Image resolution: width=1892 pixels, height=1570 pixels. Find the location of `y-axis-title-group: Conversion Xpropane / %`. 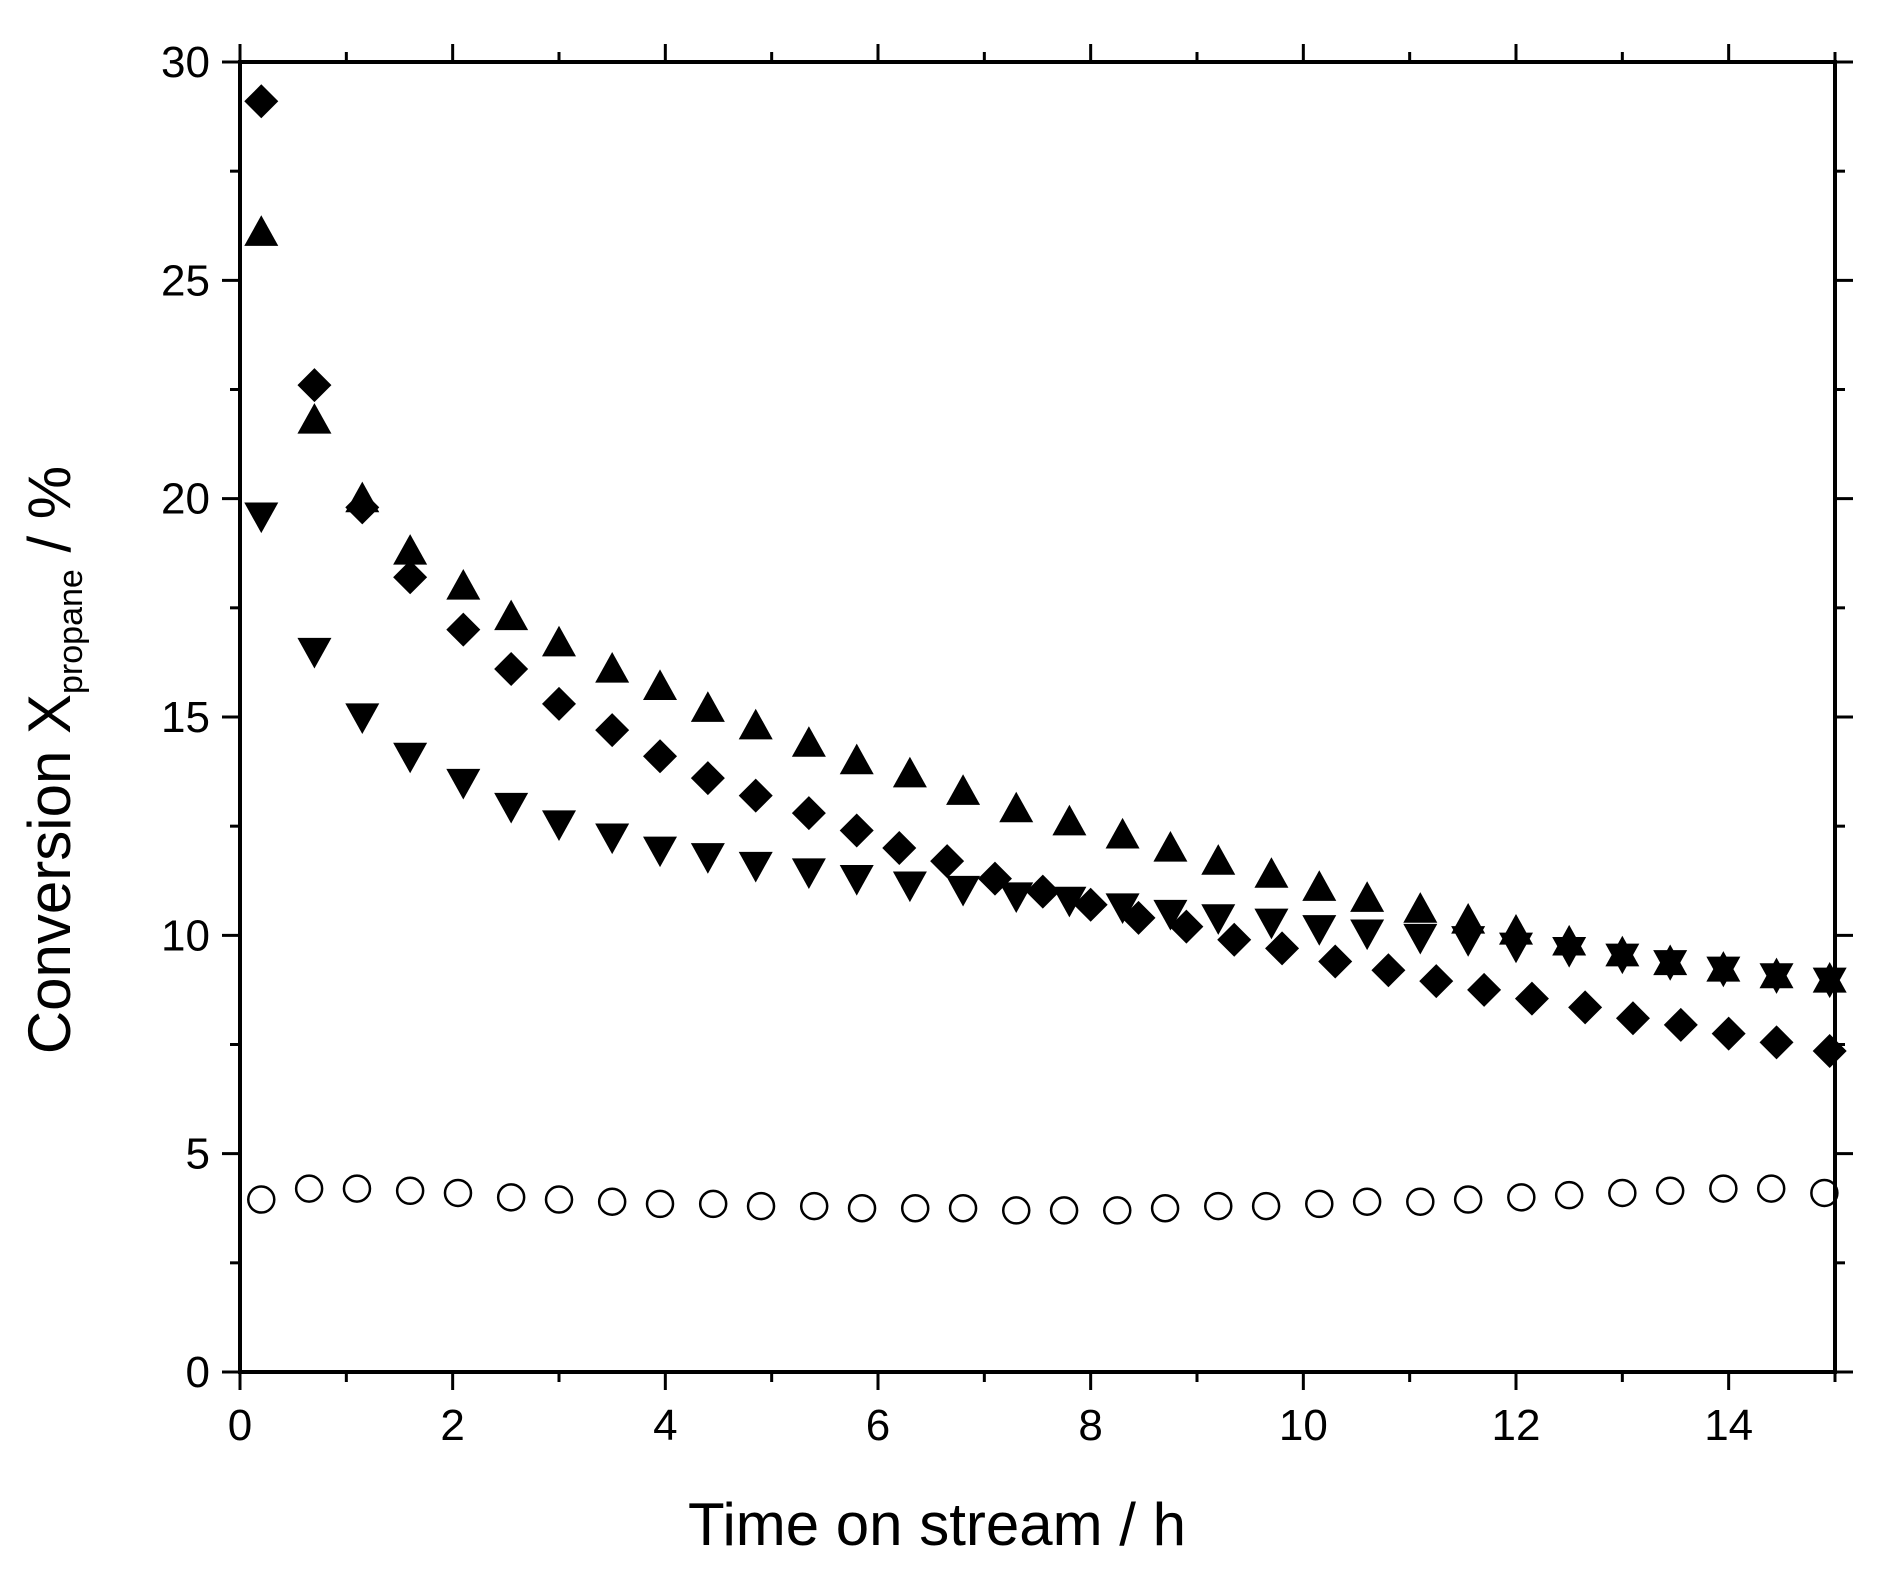

y-axis-title-group: Conversion Xpropane / % is located at coordinates (53, 760).